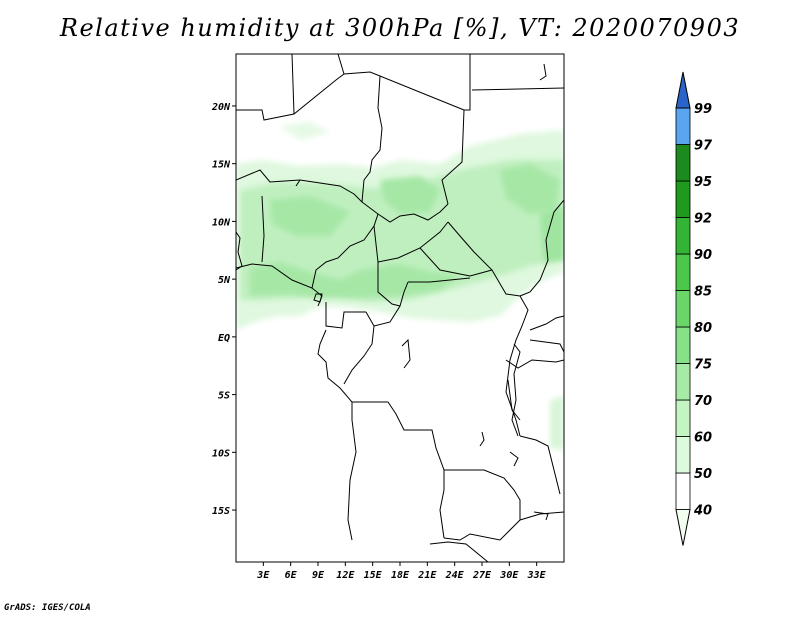 Image resolution: width=800 pixels, height=618 pixels. I want to click on lat-tick-label: EQ, so click(224, 338).